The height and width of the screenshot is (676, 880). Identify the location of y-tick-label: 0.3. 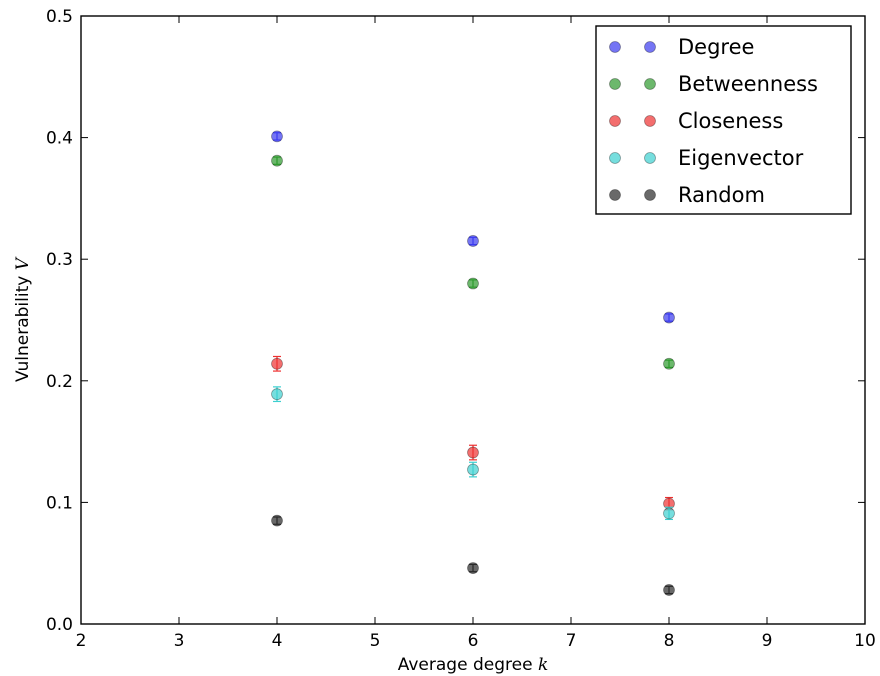
(59, 260).